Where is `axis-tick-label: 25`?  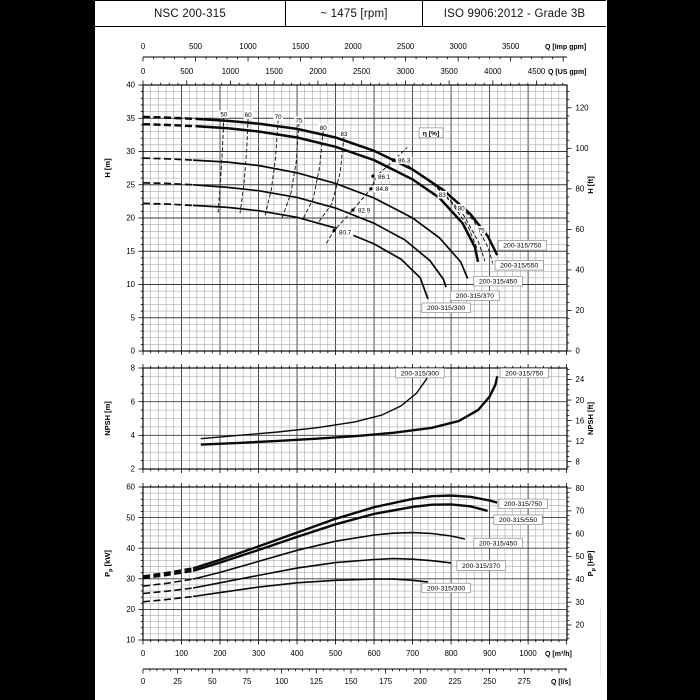 axis-tick-label: 25 is located at coordinates (177, 681).